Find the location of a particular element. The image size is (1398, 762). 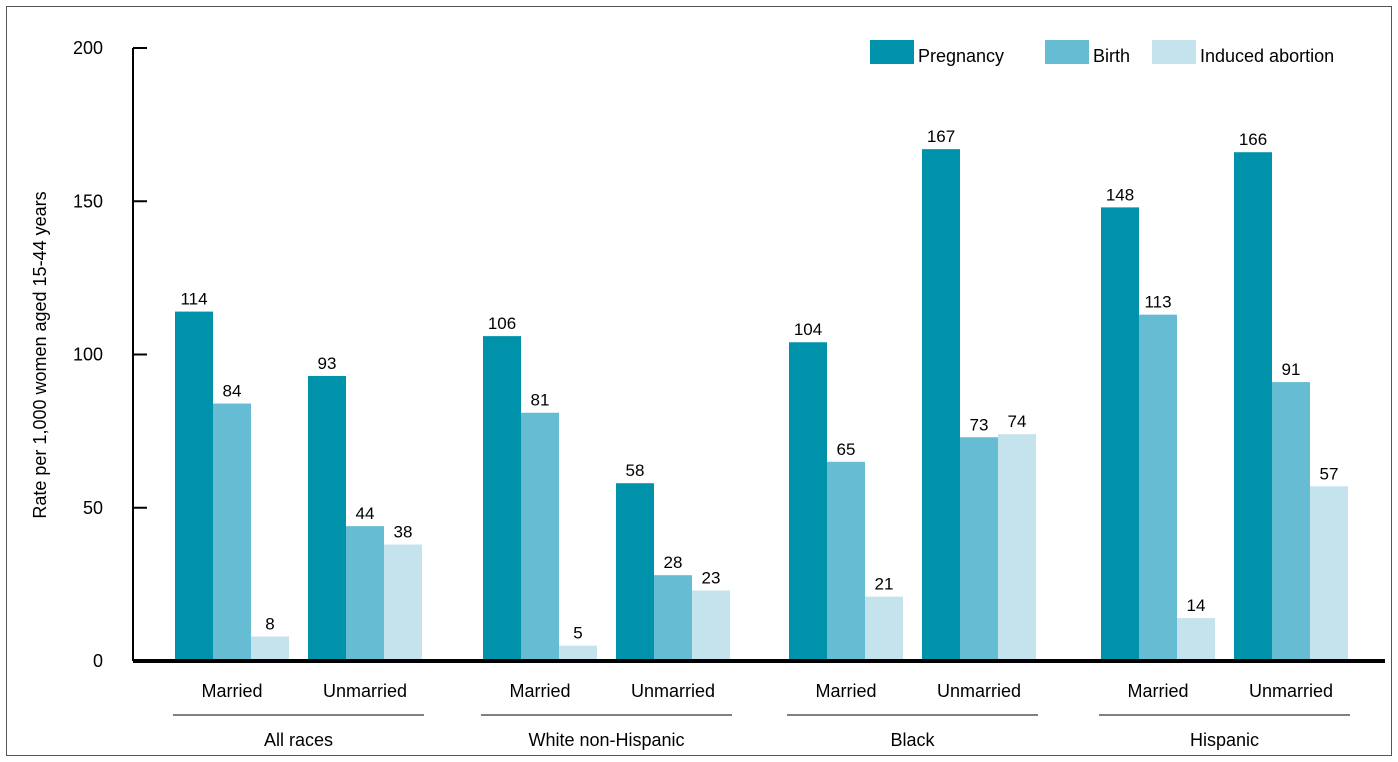

data-label: 166 is located at coordinates (1253, 139).